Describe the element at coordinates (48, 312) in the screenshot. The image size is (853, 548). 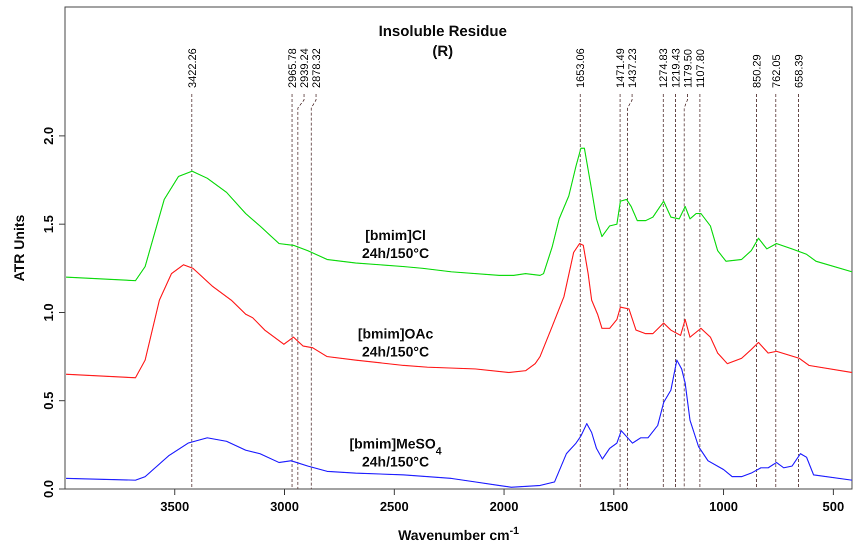
I see `y-tick-label: 1.0` at that location.